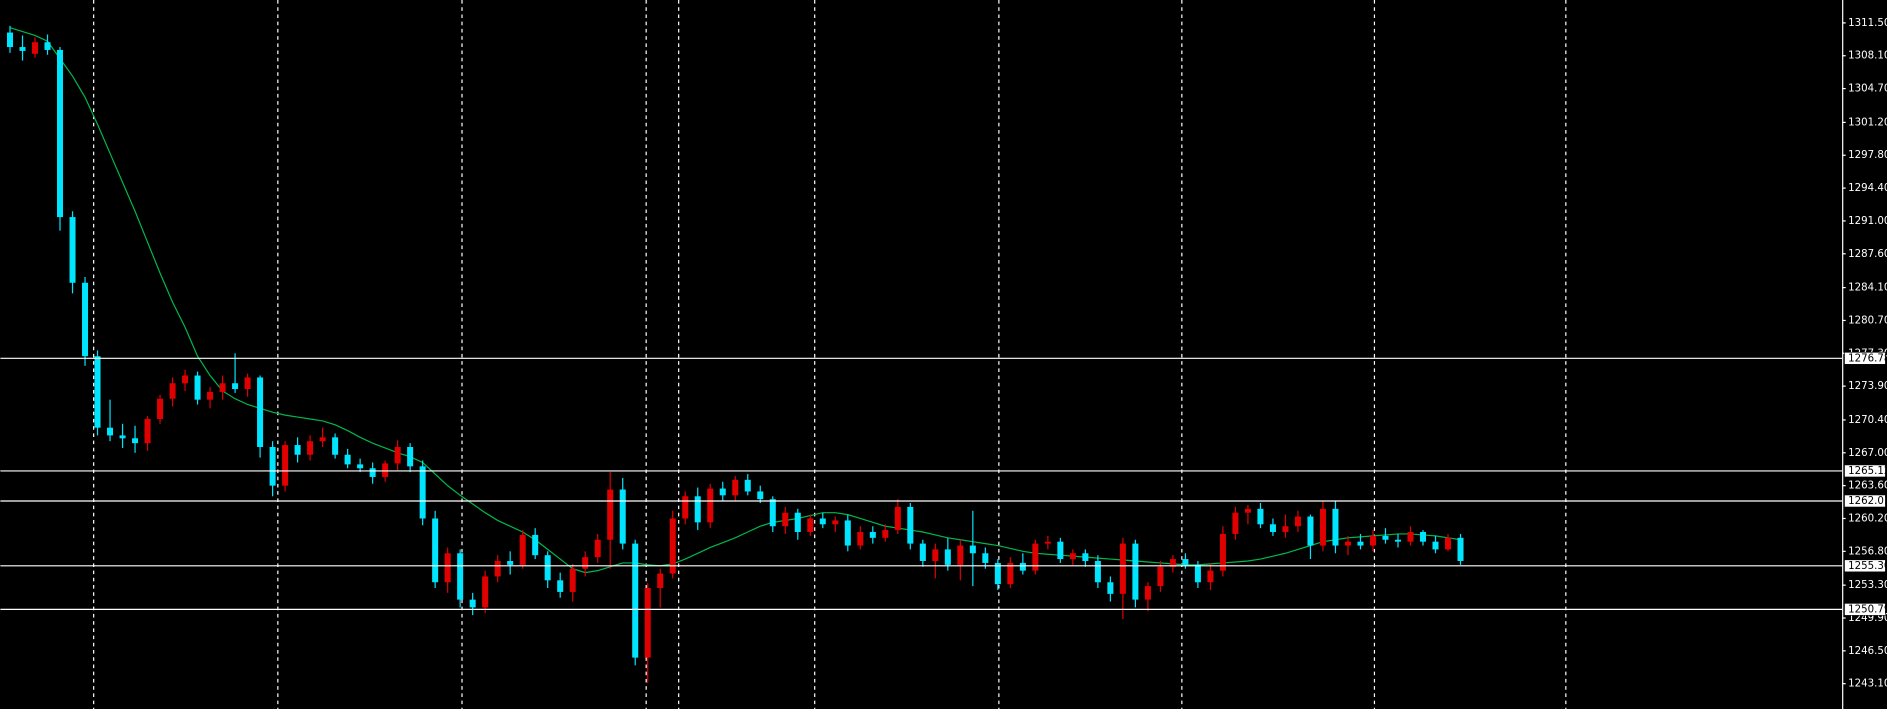 This screenshot has width=1887, height=709. I want to click on price-level-label: 1276.78, so click(1867, 358).